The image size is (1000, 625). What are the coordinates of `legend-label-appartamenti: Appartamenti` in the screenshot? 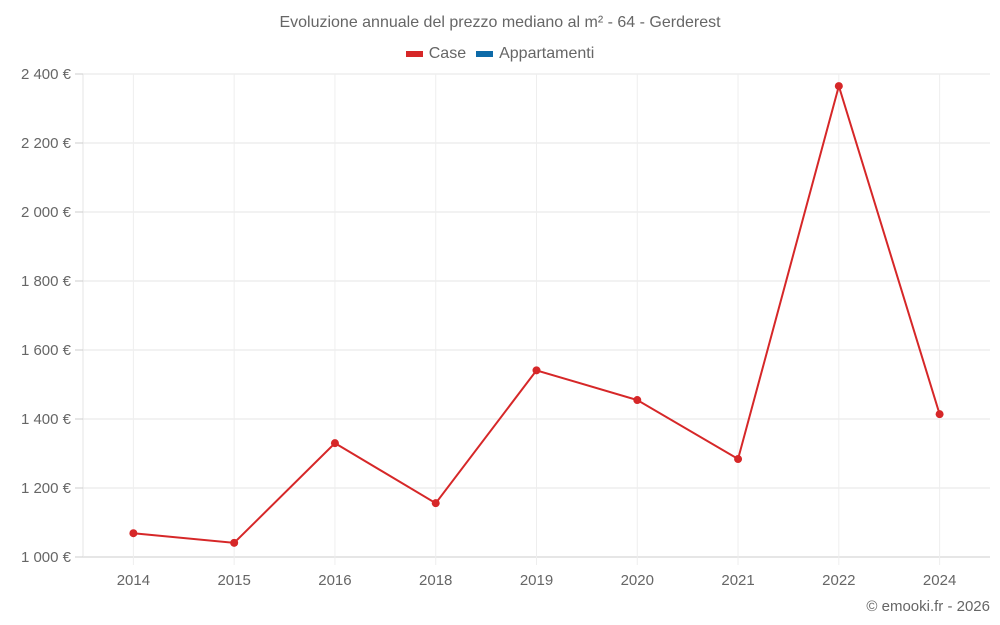 It's located at (547, 53).